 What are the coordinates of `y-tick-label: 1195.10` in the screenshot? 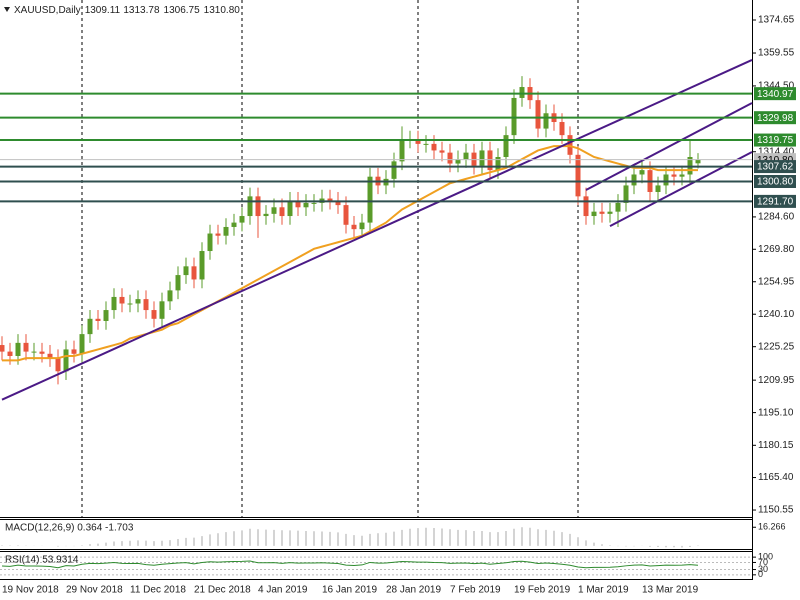 It's located at (776, 412).